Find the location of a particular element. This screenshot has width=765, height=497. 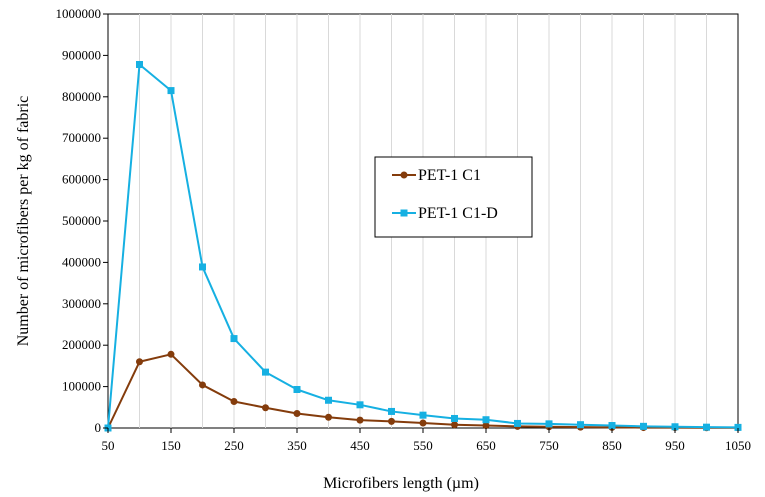

y-tick-label: 600000 is located at coordinates (81, 179).